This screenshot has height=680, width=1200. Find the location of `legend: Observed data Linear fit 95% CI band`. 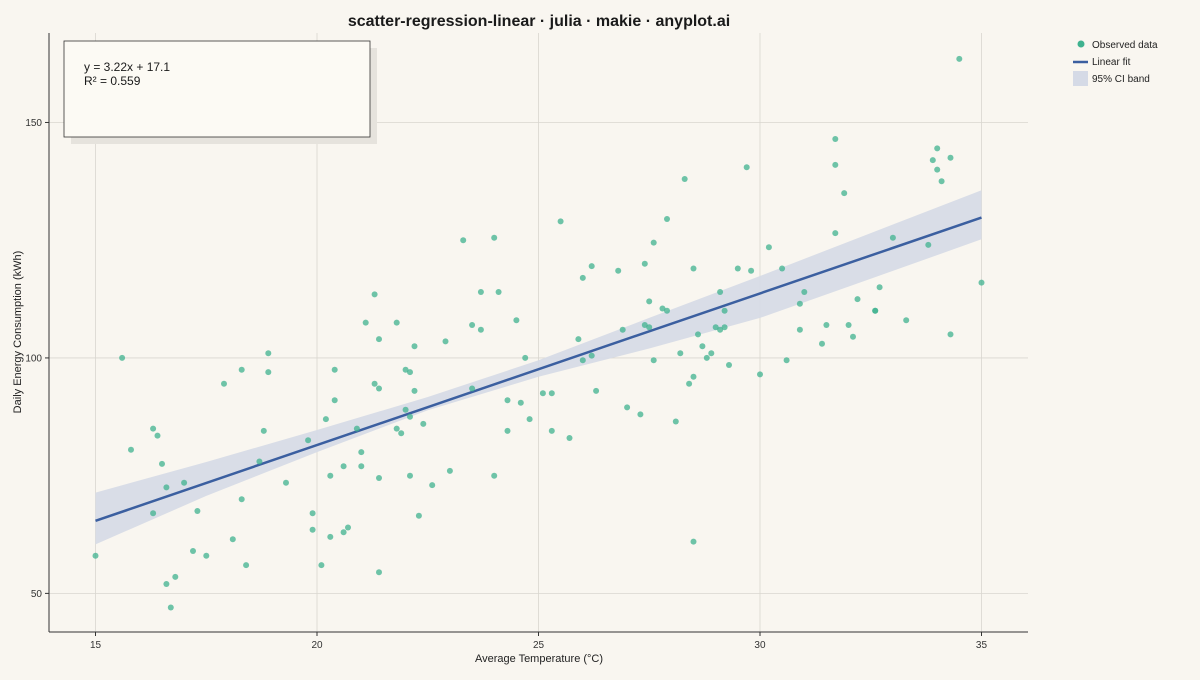

legend: Observed data Linear fit 95% CI band is located at coordinates (1115, 63).